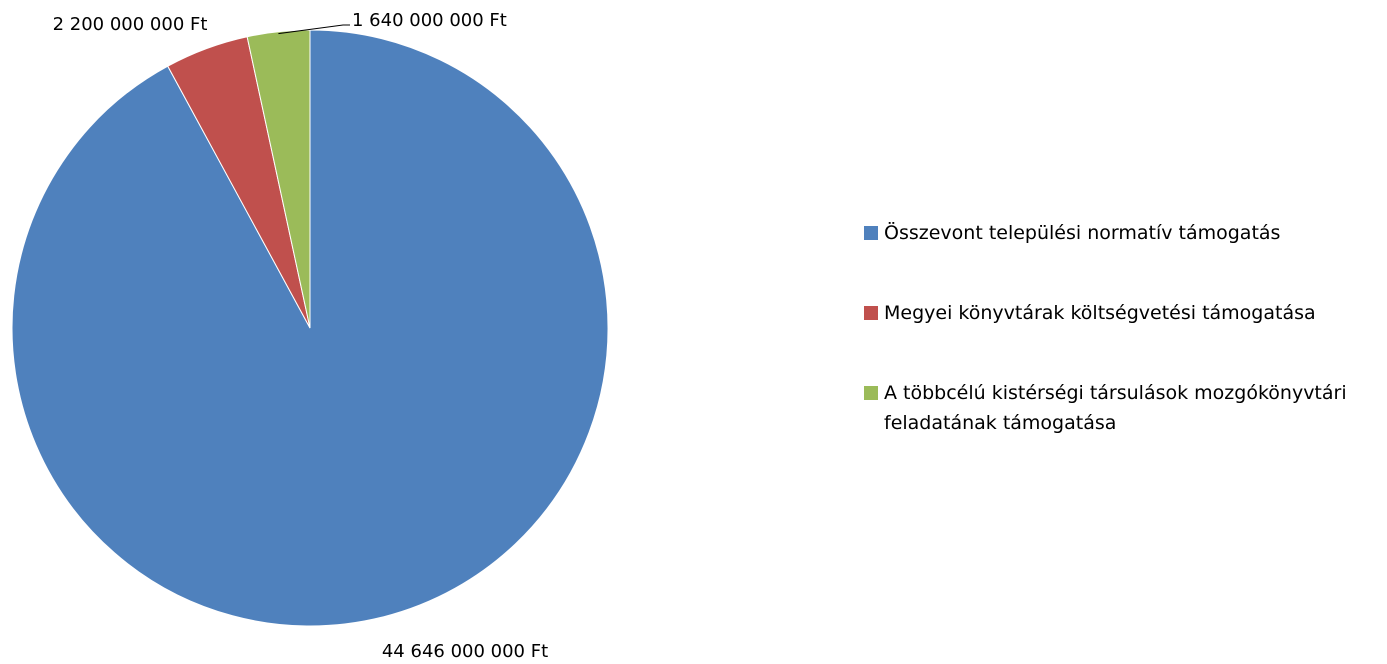 The width and height of the screenshot is (1387, 664). What do you see at coordinates (465, 651) in the screenshot?
I see `data-label: 44 646 000 000 Ft` at bounding box center [465, 651].